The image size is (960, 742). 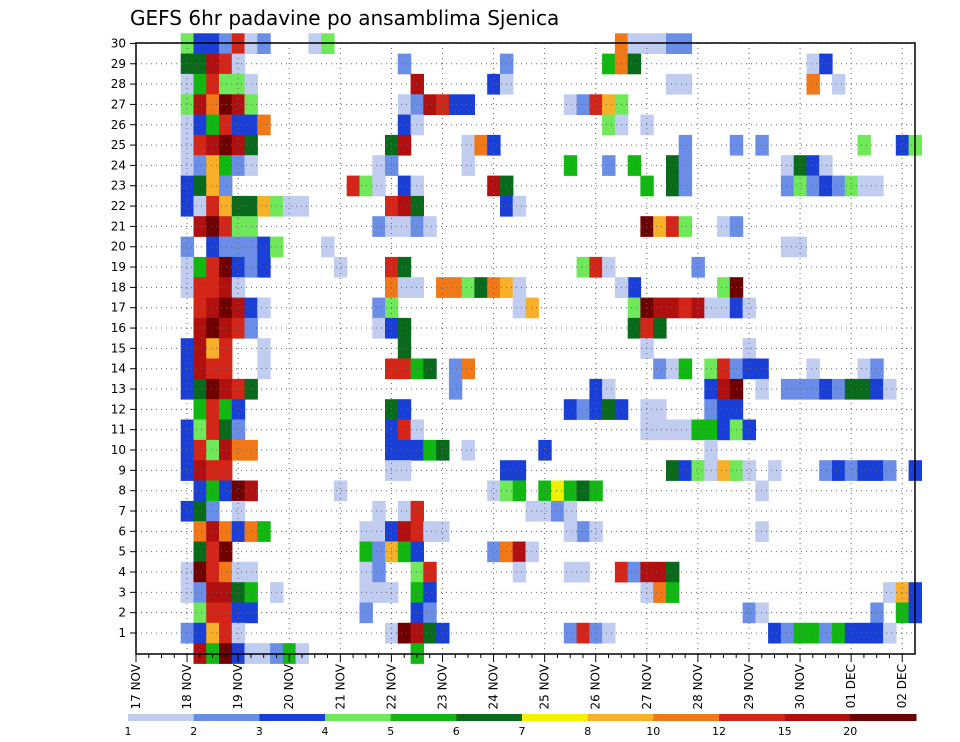 I want to click on x-tick-label: 19 NOV, so click(x=238, y=686).